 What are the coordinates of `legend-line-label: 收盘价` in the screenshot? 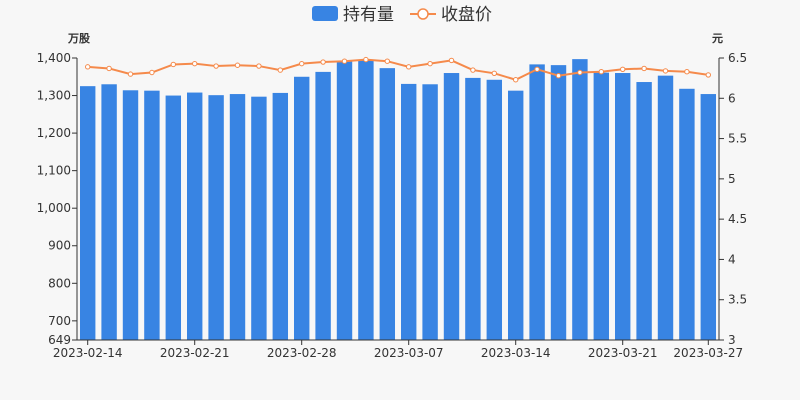 It's located at (466, 15).